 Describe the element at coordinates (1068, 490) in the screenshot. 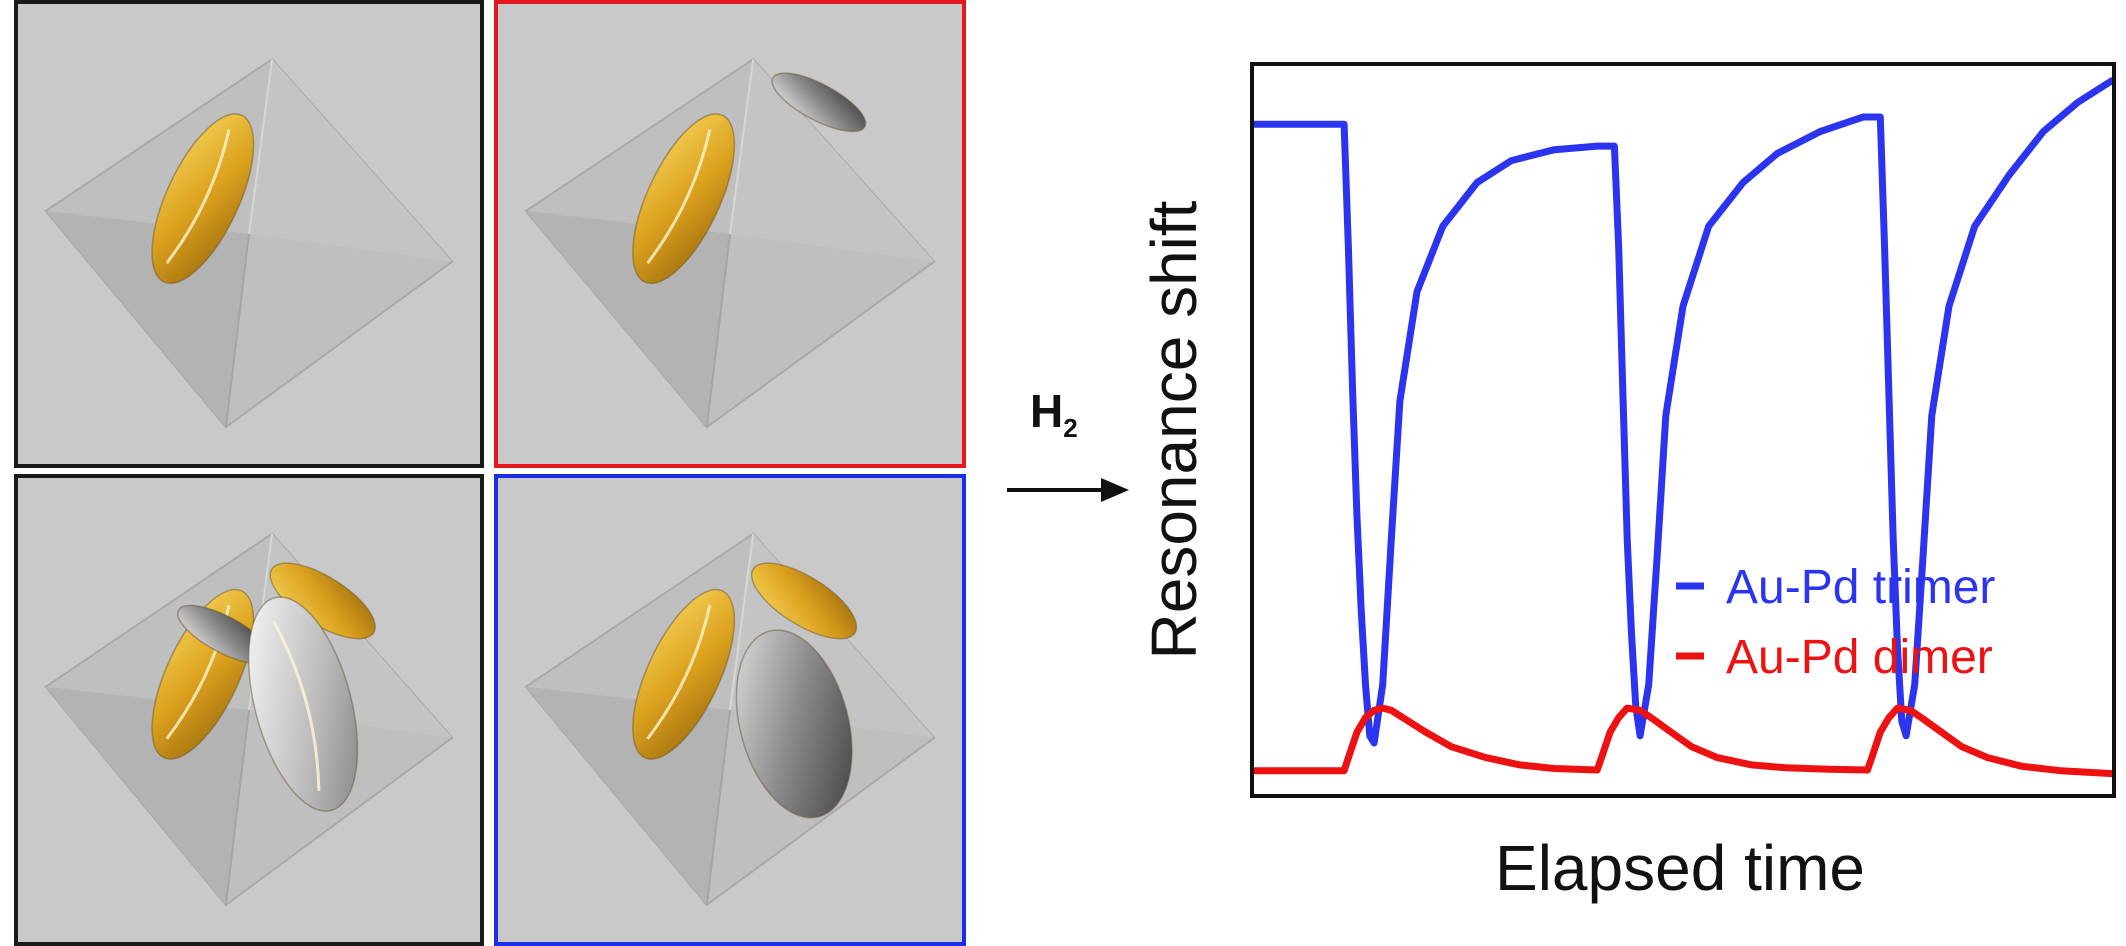

I see `right-arrow-icon` at that location.